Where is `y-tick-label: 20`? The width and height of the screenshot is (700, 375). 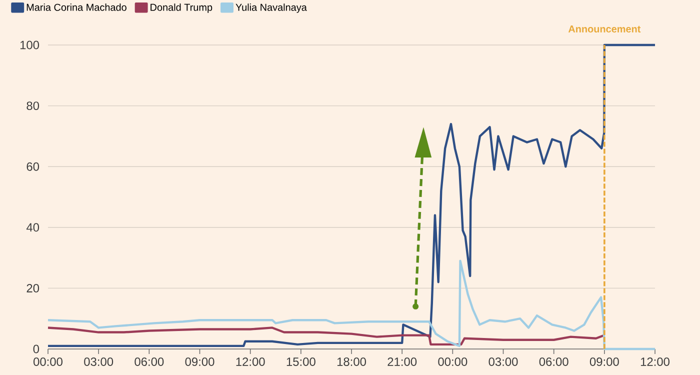
y-tick-label: 20 is located at coordinates (33, 288).